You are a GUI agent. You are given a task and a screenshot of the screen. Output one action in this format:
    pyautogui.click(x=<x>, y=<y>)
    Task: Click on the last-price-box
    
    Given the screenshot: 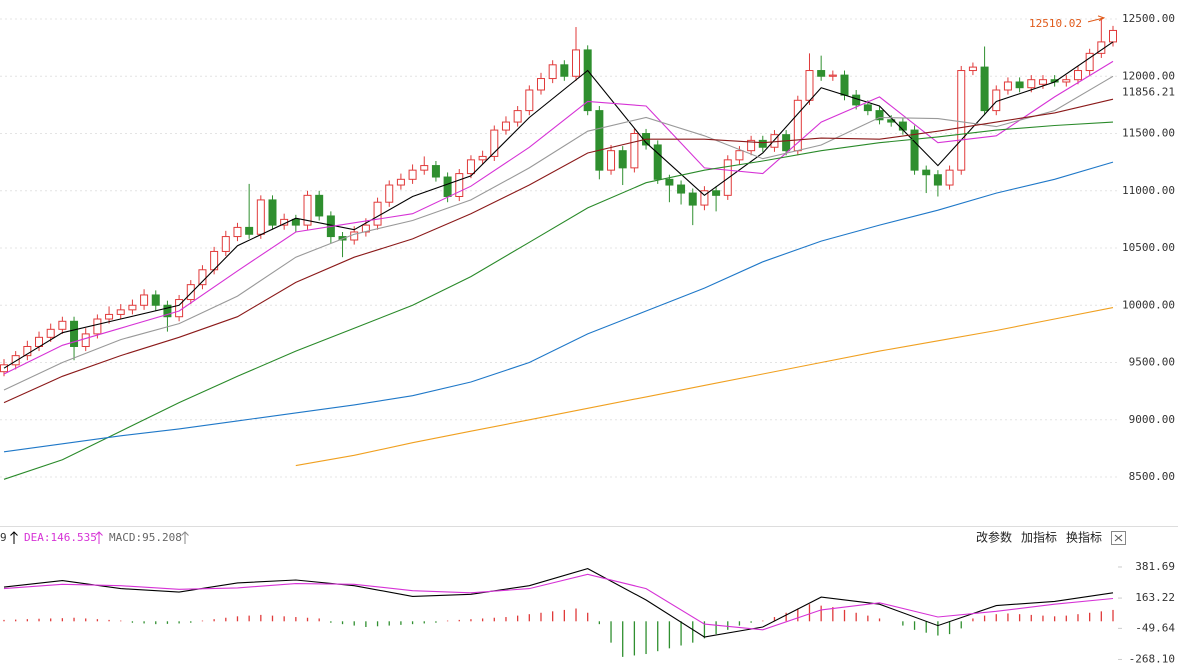 What is the action you would take?
    pyautogui.click(x=1148, y=93)
    